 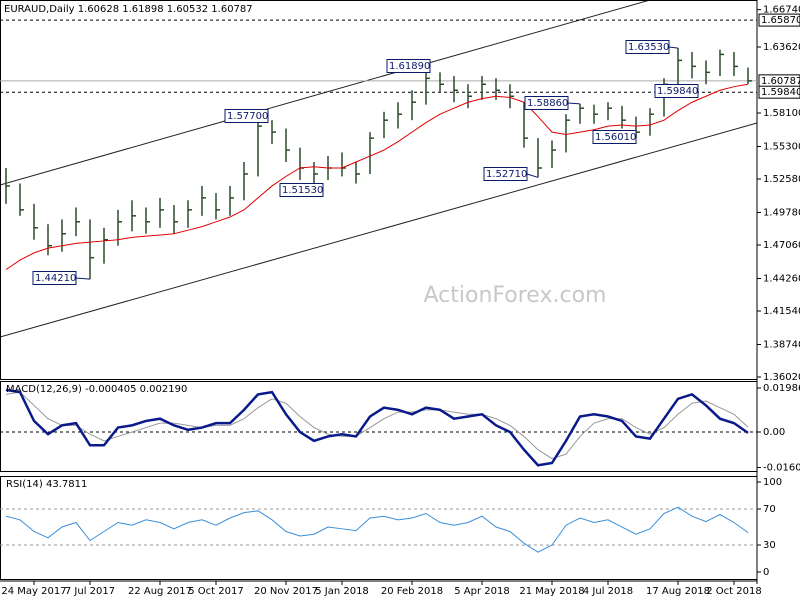 What do you see at coordinates (781, 113) in the screenshot?
I see `y-tick-label: 1.58100` at bounding box center [781, 113].